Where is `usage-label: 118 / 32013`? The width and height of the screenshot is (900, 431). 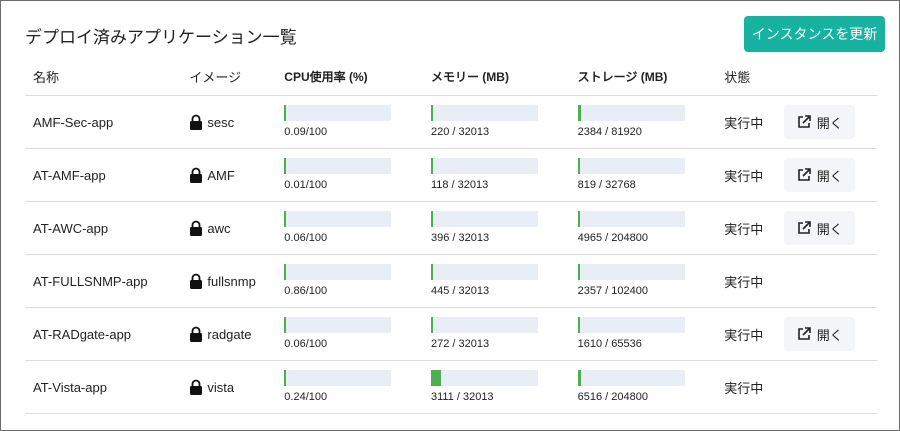
usage-label: 118 / 32013 is located at coordinates (459, 184).